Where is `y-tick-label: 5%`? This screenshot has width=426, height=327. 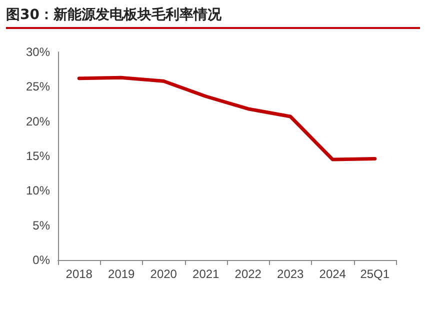
y-tick-label: 5% is located at coordinates (41, 225).